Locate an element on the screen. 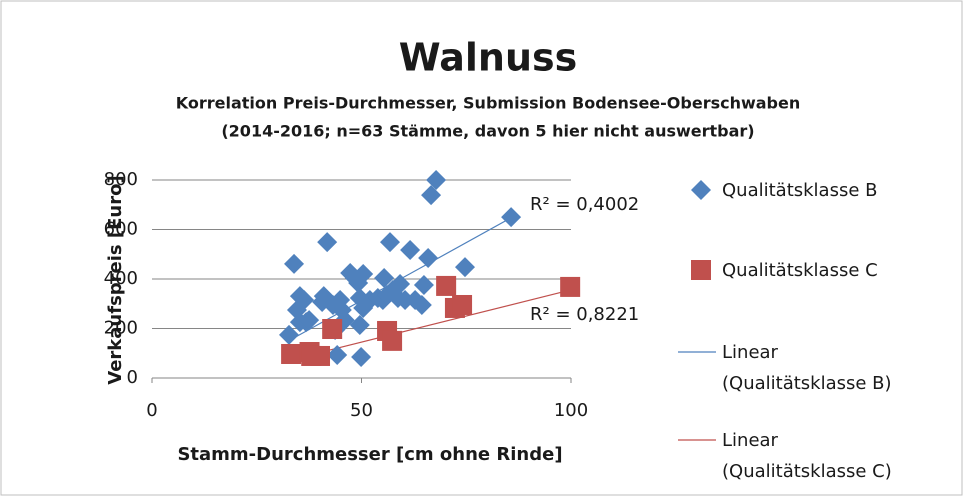 This screenshot has height=497, width=964. legend-label: Linear (Qualitätsklasse B) is located at coordinates (807, 368).